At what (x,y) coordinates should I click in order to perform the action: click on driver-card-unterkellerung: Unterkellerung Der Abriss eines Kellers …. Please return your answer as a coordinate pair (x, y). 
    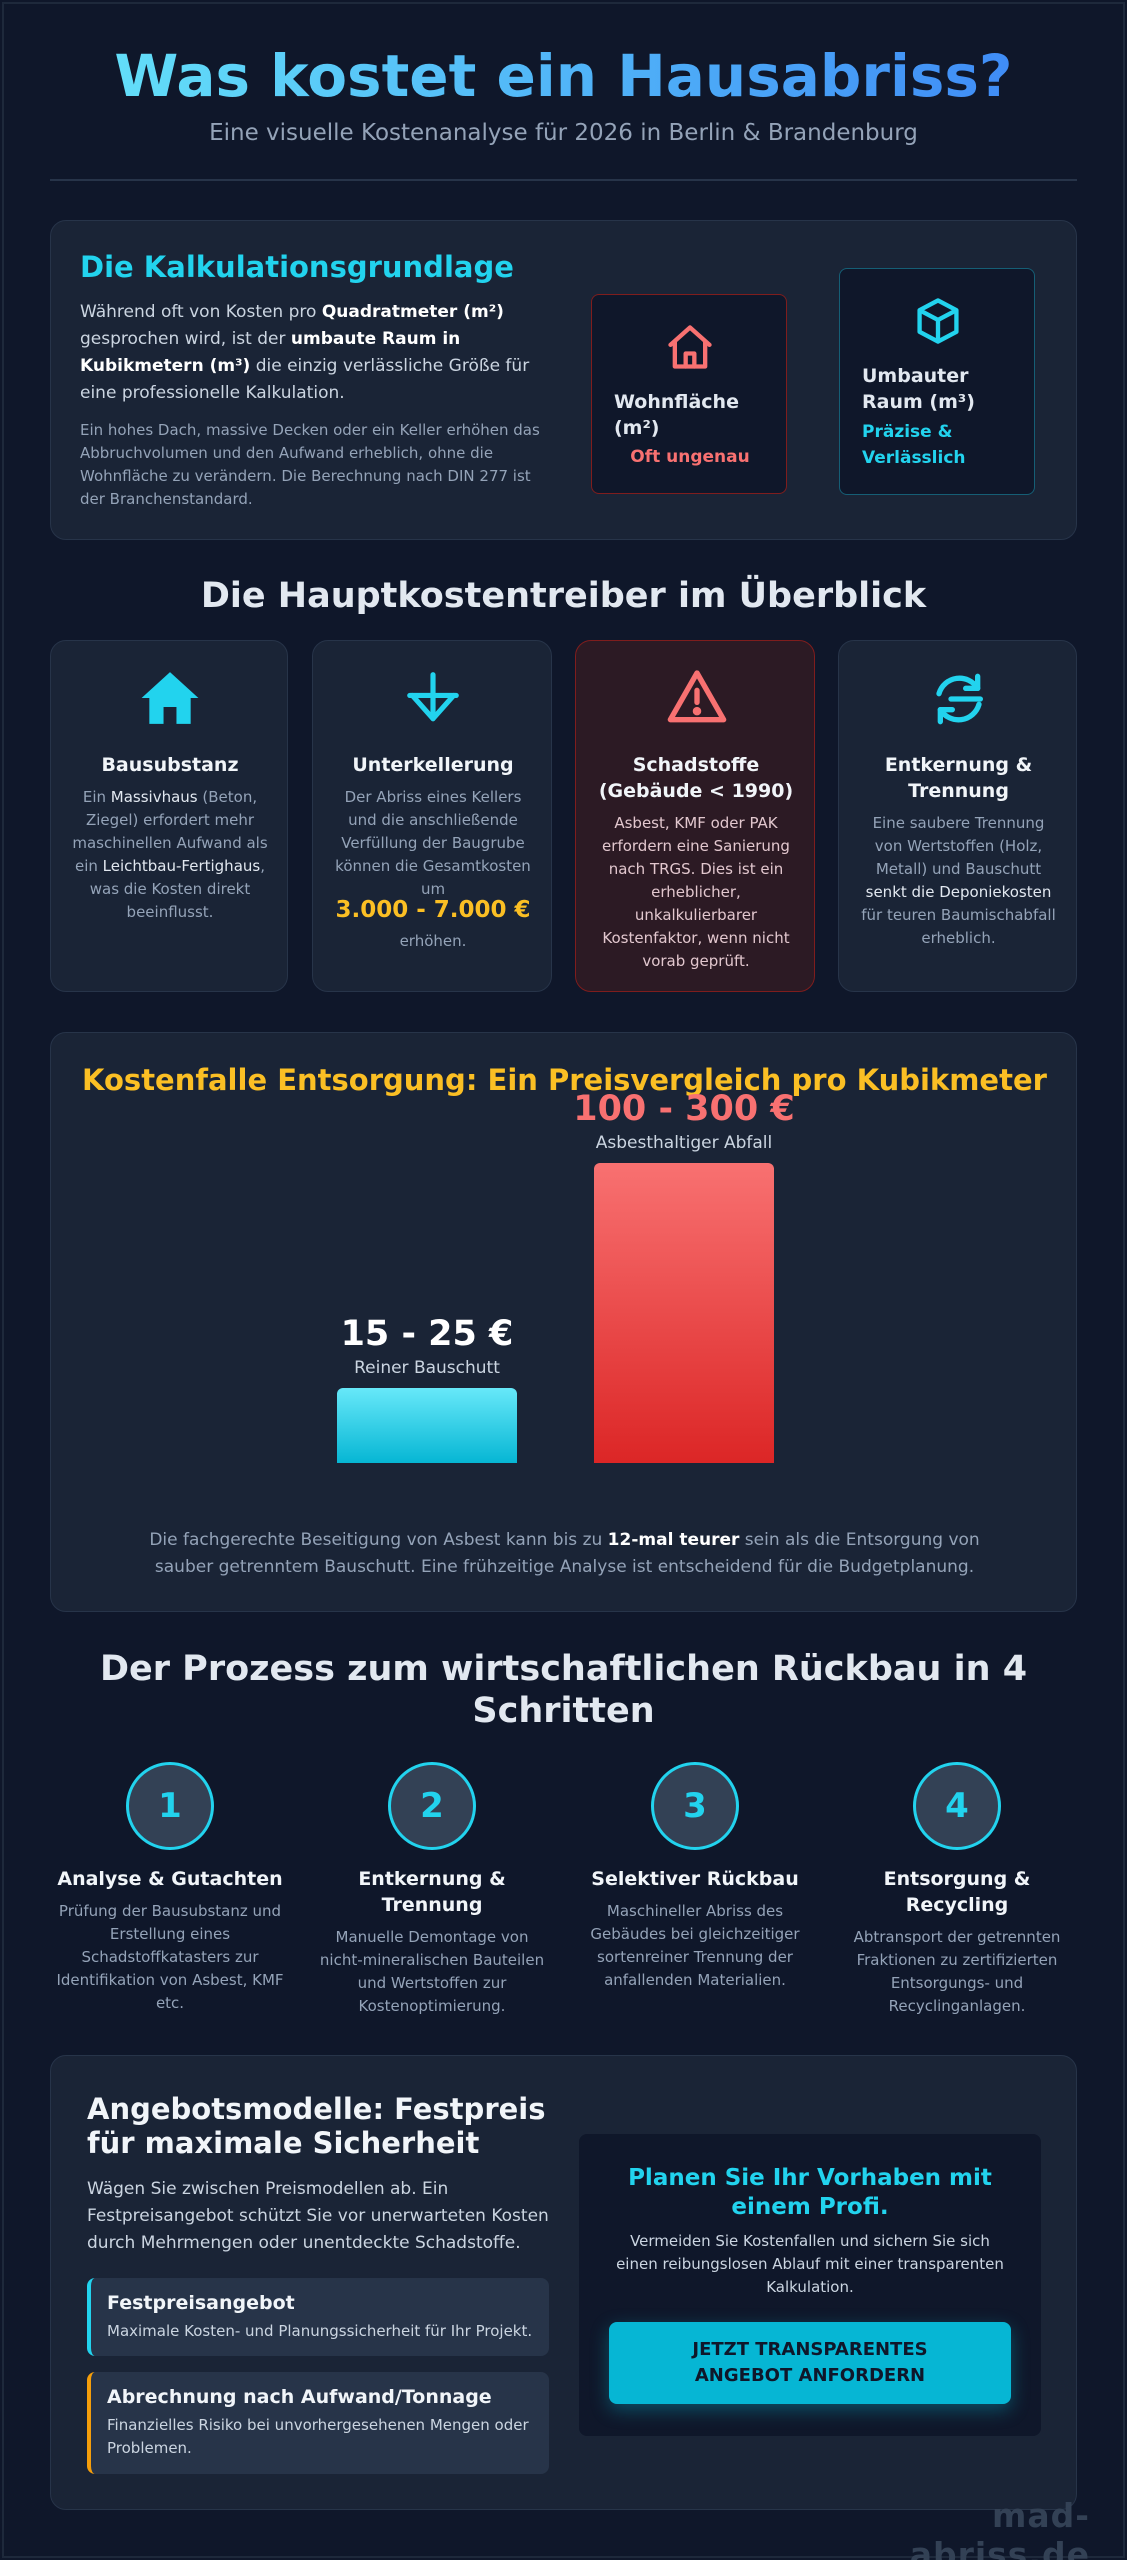
    Looking at the image, I should click on (432, 816).